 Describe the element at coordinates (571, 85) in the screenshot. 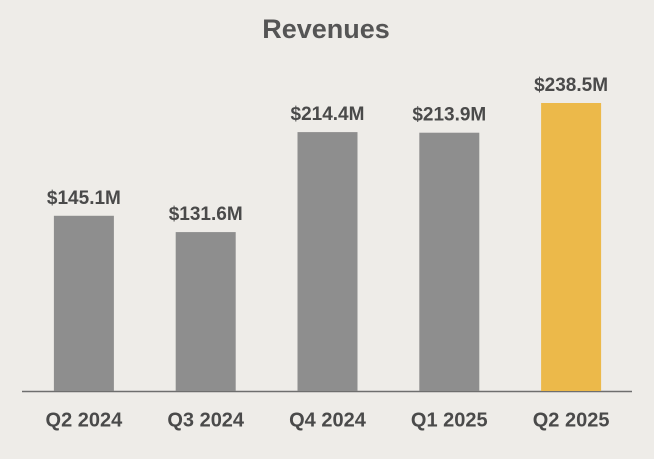

I see `value-label: $238.5M` at that location.